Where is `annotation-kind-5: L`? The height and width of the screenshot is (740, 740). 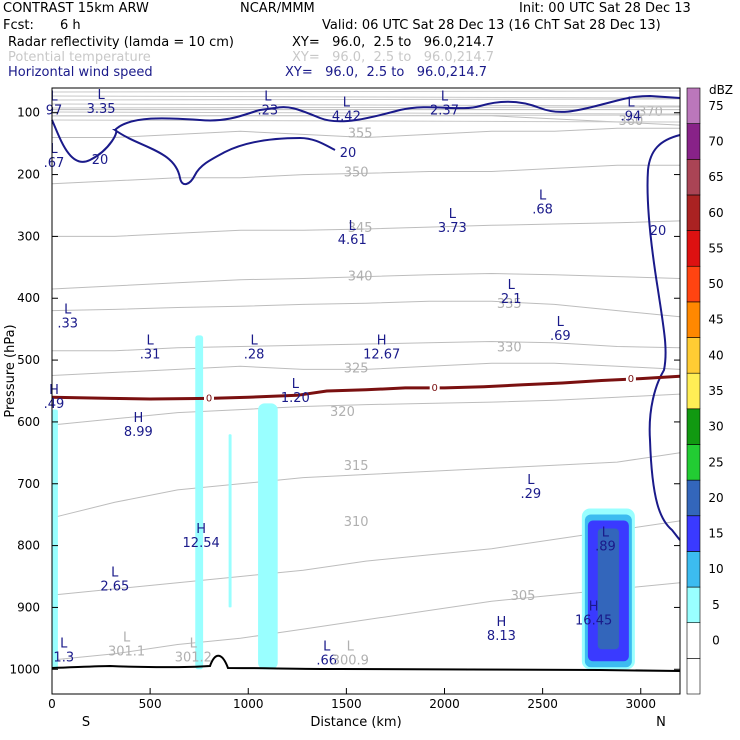
annotation-kind-5: L is located at coordinates (631, 103).